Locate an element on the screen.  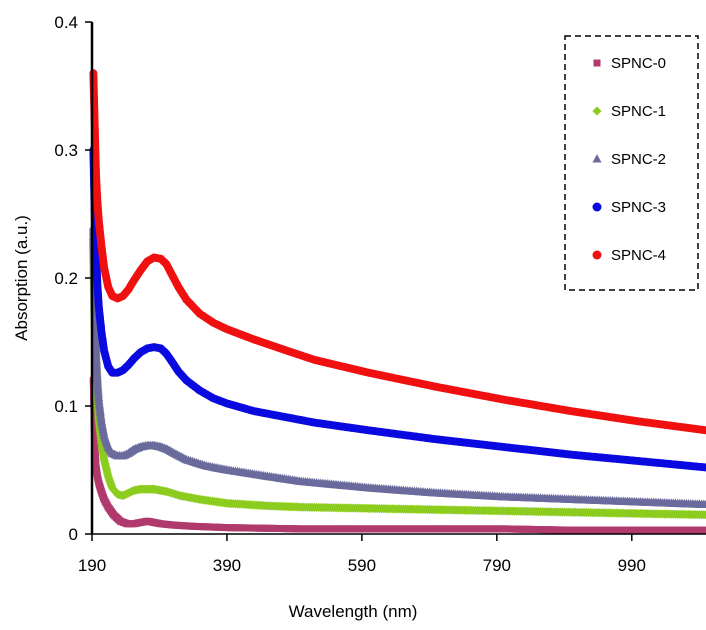
x-axis-title: Wavelength (nm) is located at coordinates (353, 611).